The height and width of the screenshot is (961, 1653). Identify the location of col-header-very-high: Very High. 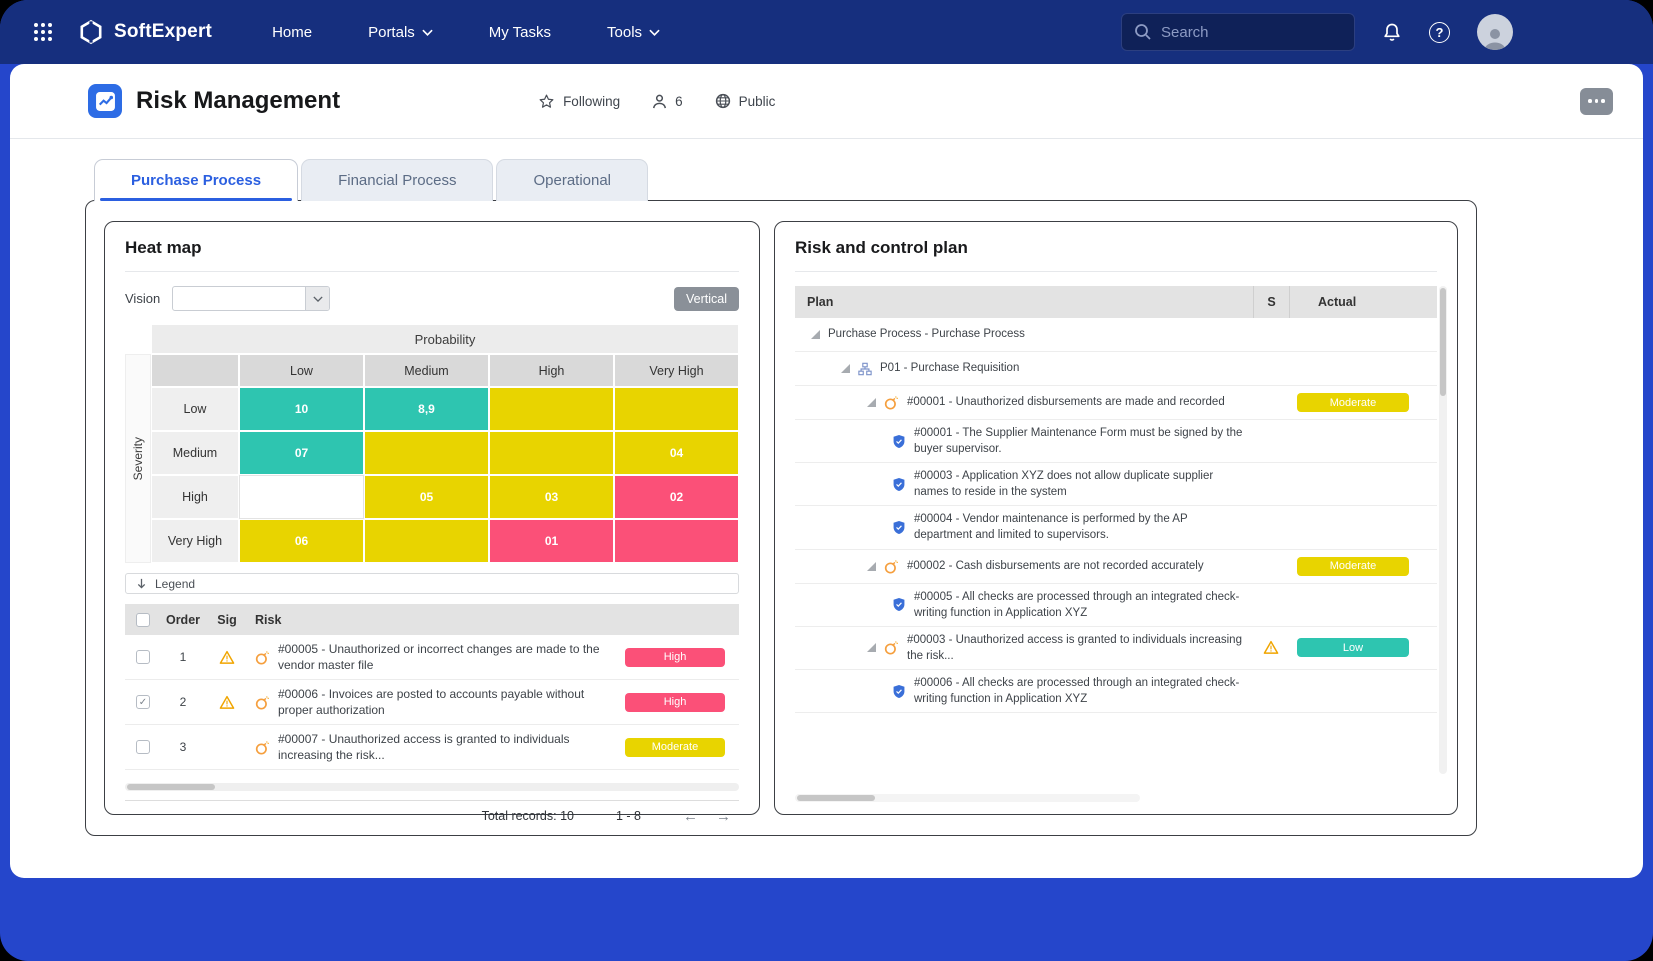
(676, 370).